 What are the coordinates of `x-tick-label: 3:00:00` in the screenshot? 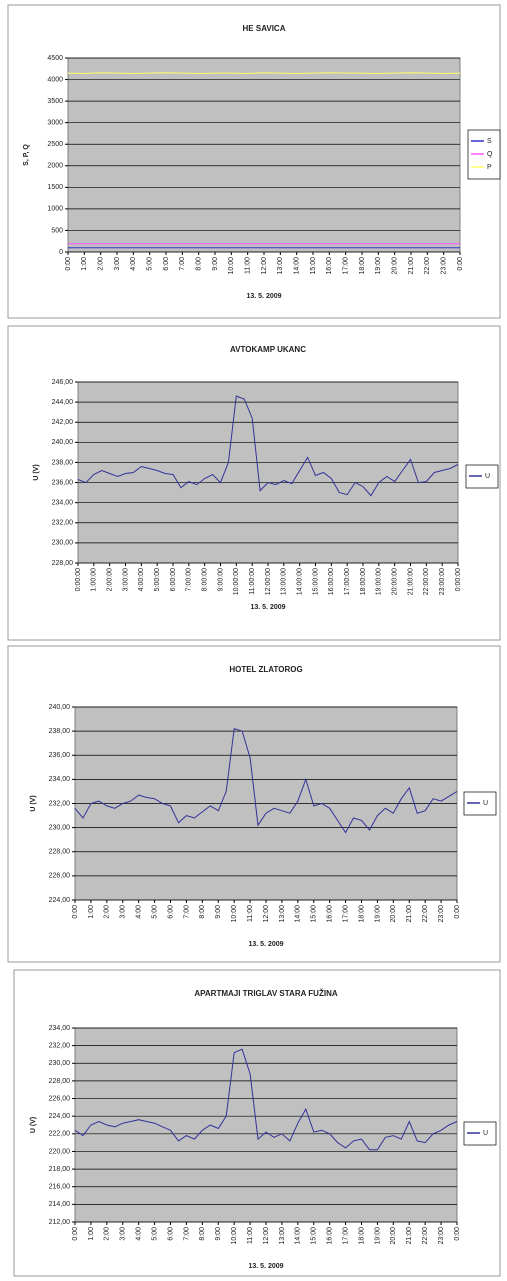 It's located at (125, 579).